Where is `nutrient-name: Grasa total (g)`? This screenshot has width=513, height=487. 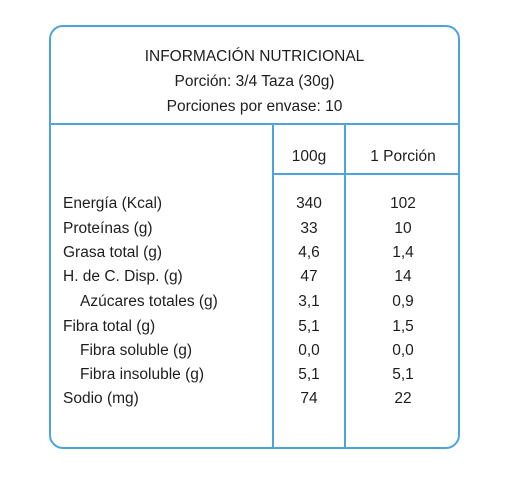 nutrient-name: Grasa total (g) is located at coordinates (113, 252).